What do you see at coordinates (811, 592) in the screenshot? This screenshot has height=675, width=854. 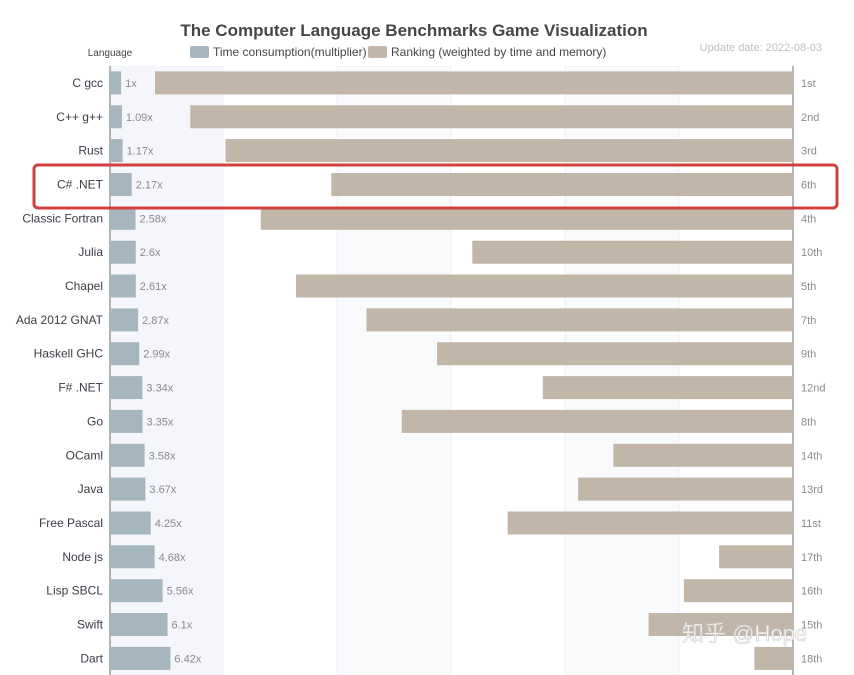 I see `rank-label: 16th` at bounding box center [811, 592].